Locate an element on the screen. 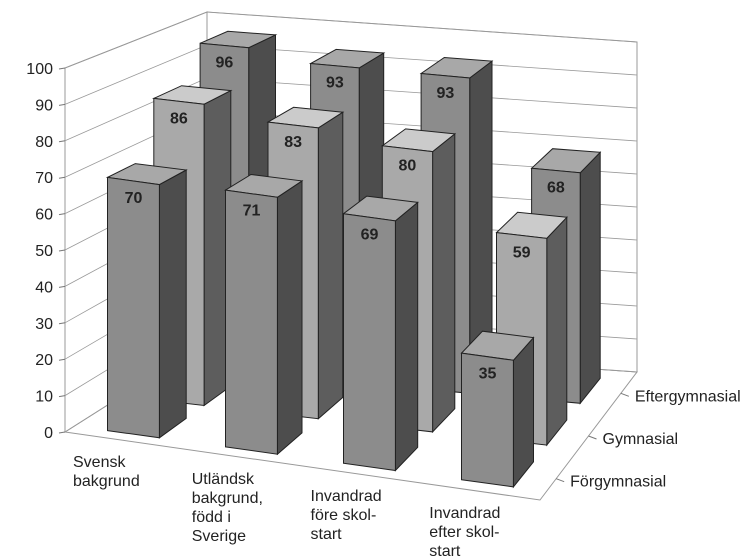 The height and width of the screenshot is (558, 756). y-tick-label: 30 is located at coordinates (44, 324).